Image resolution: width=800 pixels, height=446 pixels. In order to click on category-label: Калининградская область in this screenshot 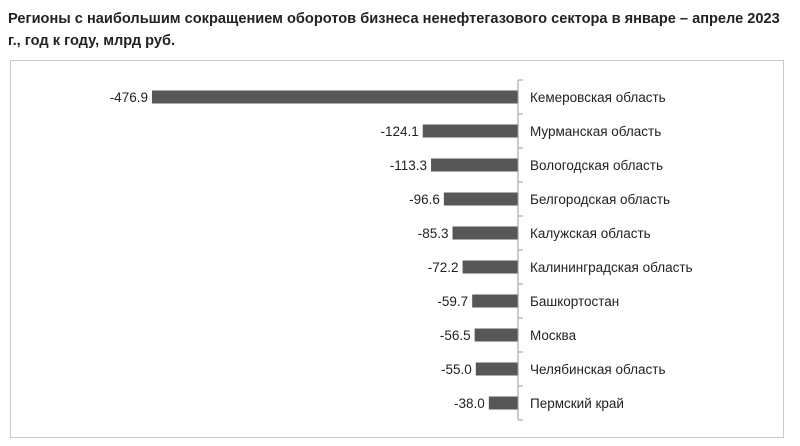, I will do `click(611, 267)`.